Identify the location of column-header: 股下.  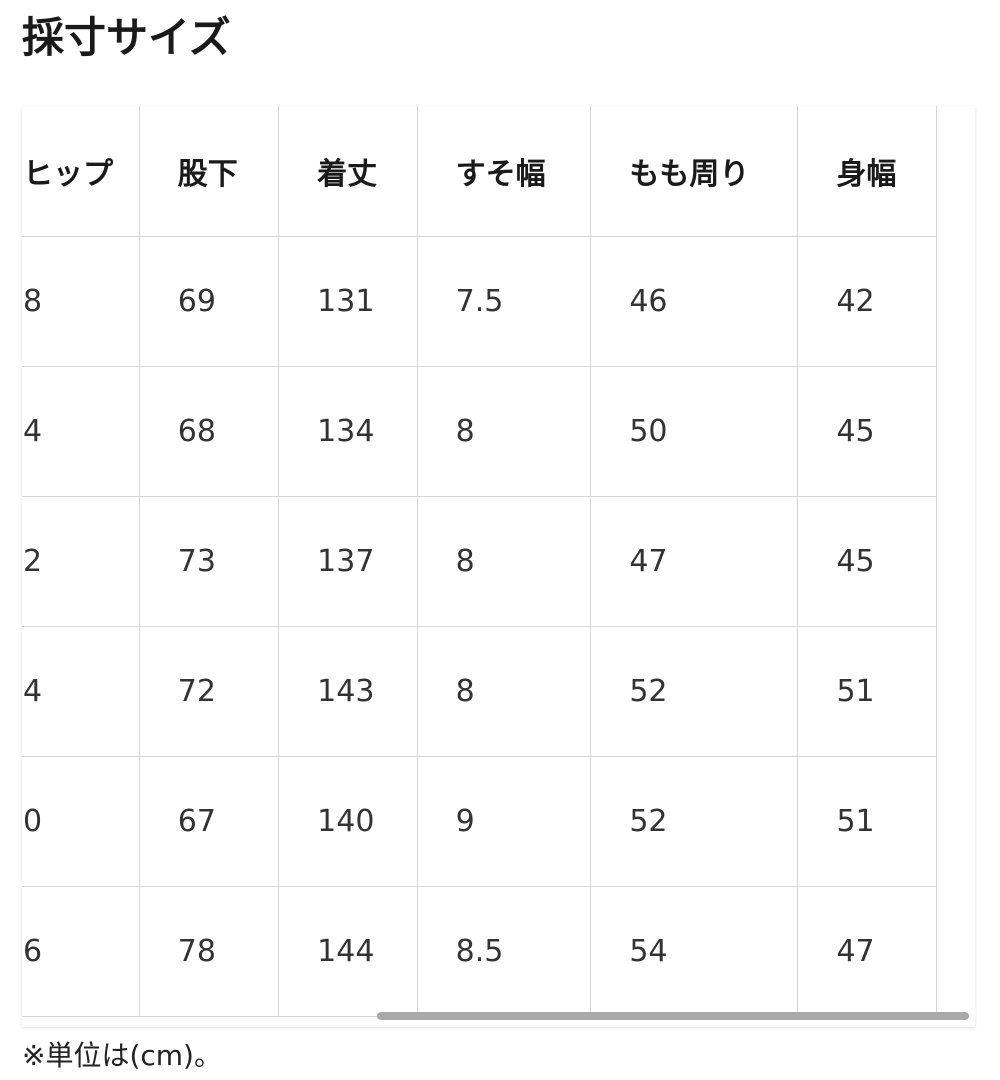
(209, 171).